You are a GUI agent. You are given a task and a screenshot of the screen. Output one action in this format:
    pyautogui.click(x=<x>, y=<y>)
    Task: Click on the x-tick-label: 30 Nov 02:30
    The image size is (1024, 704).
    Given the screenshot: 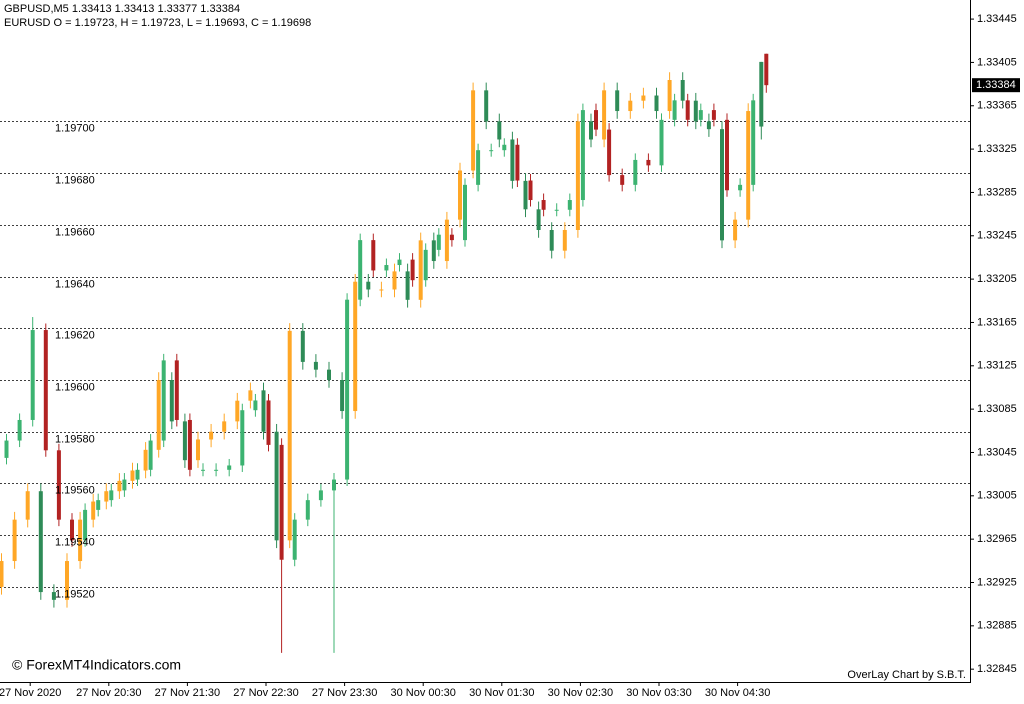 What is the action you would take?
    pyautogui.click(x=580, y=693)
    